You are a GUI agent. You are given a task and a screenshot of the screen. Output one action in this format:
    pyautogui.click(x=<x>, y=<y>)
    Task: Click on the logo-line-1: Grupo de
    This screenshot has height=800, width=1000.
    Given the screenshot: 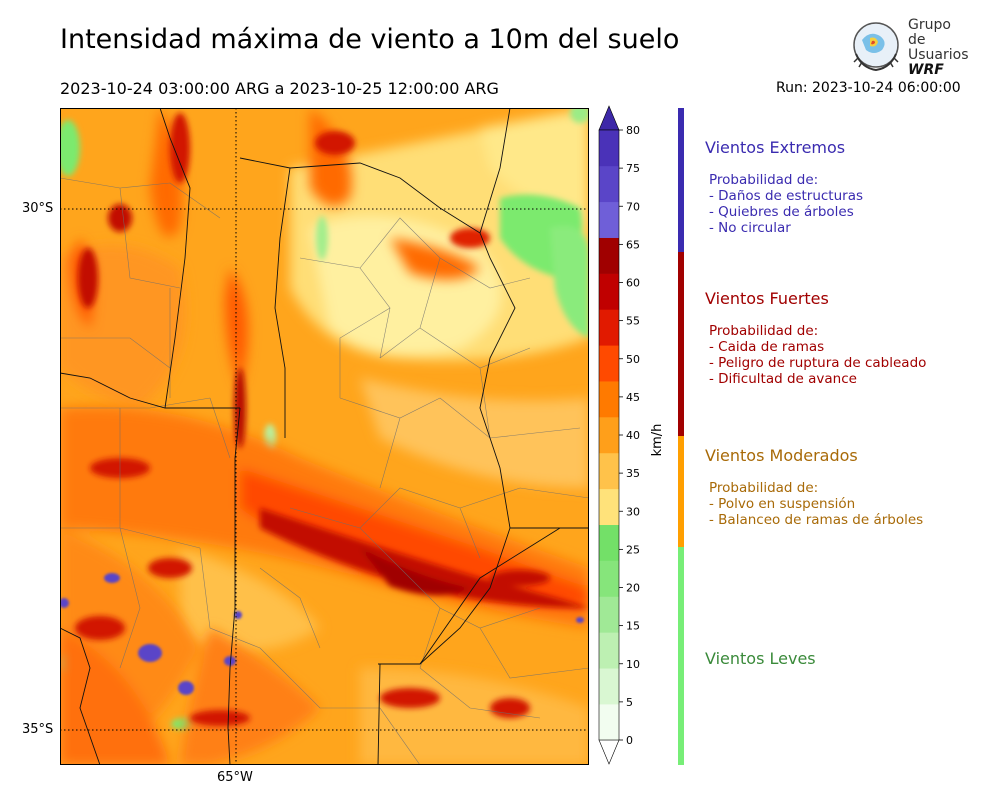 What is the action you would take?
    pyautogui.click(x=929, y=32)
    